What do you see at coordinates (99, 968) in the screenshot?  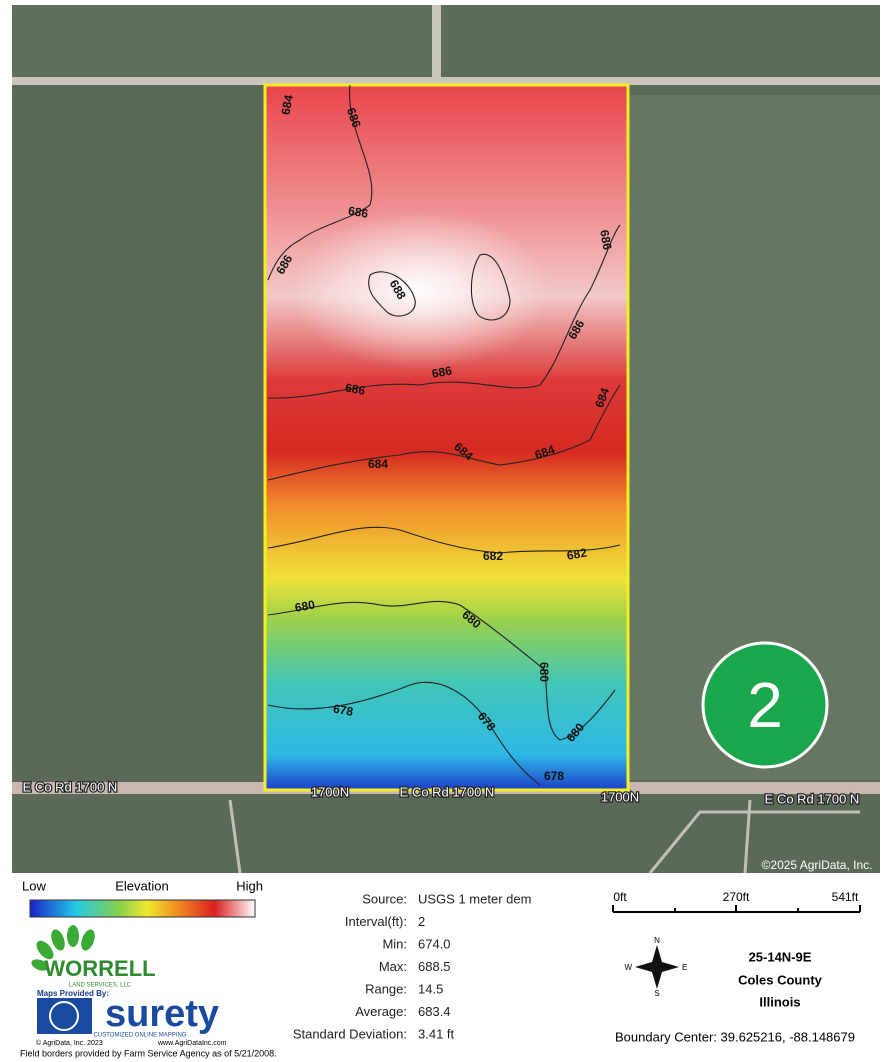 I see `worrell: WORRELL` at bounding box center [99, 968].